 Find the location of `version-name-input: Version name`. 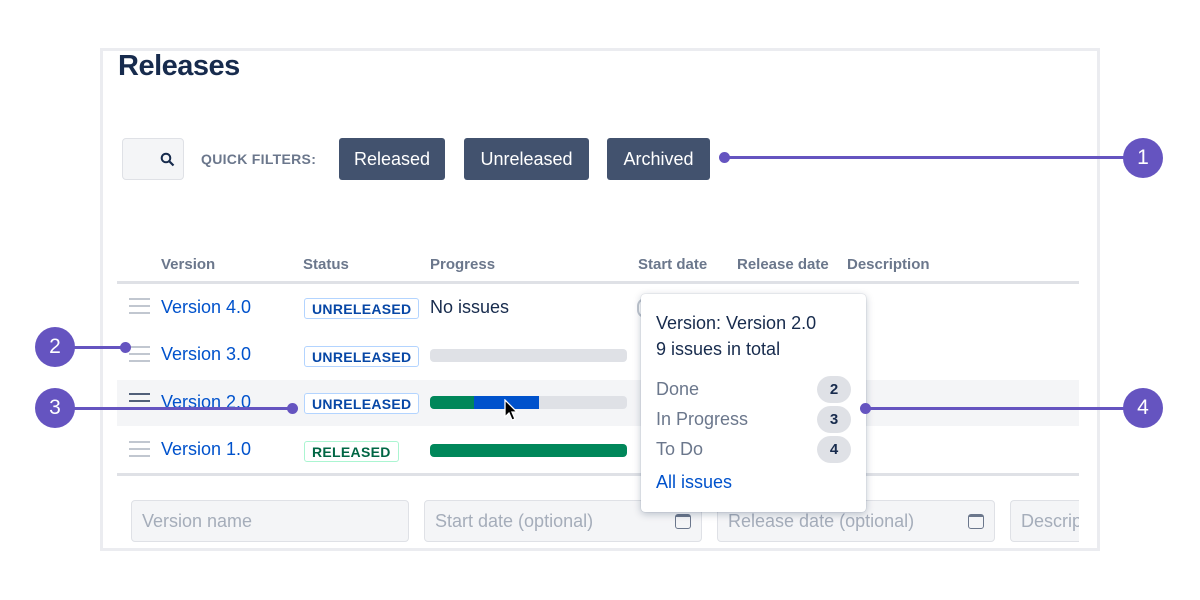

version-name-input: Version name is located at coordinates (270, 521).